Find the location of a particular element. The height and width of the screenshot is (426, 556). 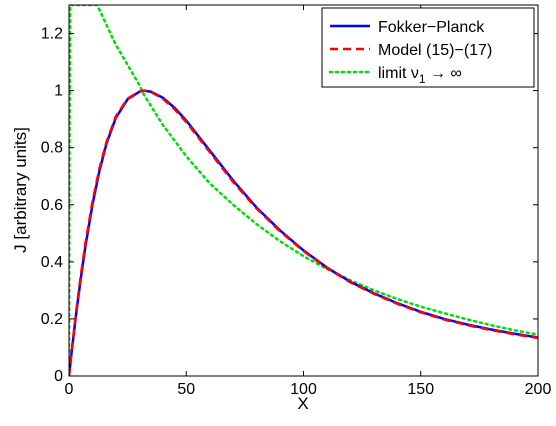

y-tick-label: 1 is located at coordinates (58, 91).